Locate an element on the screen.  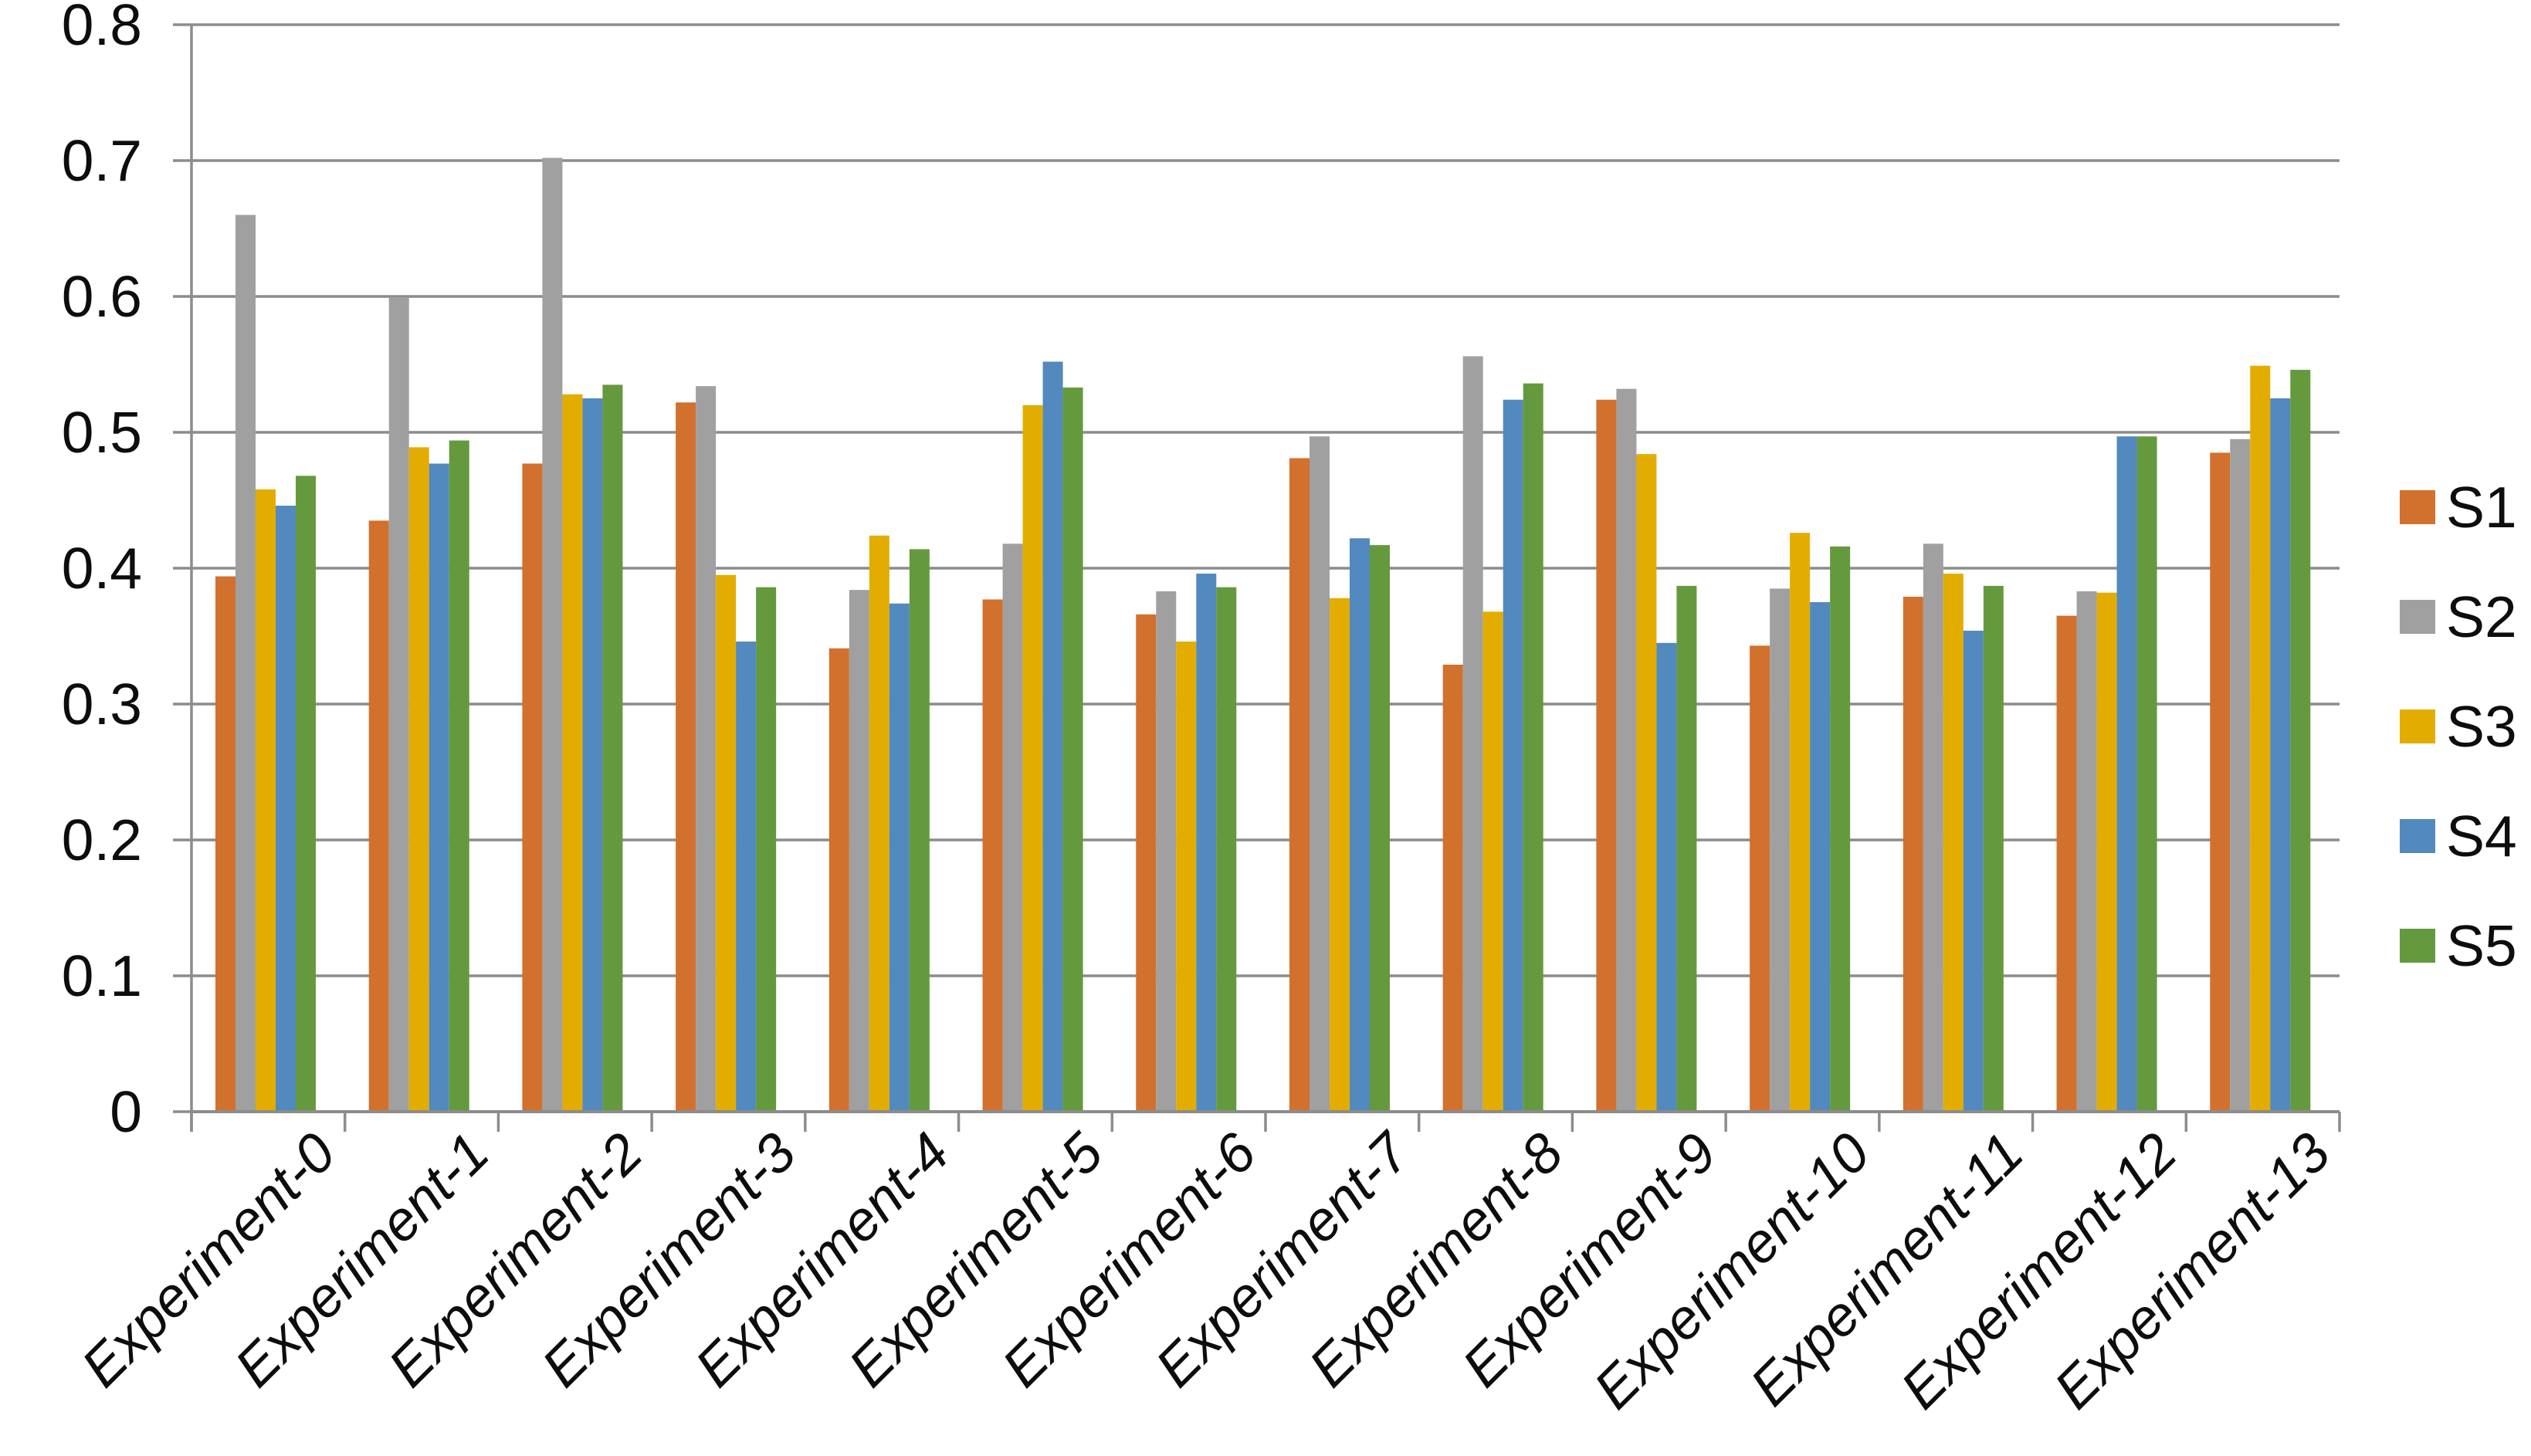
legend-label-S1: S1 is located at coordinates (2481, 508).